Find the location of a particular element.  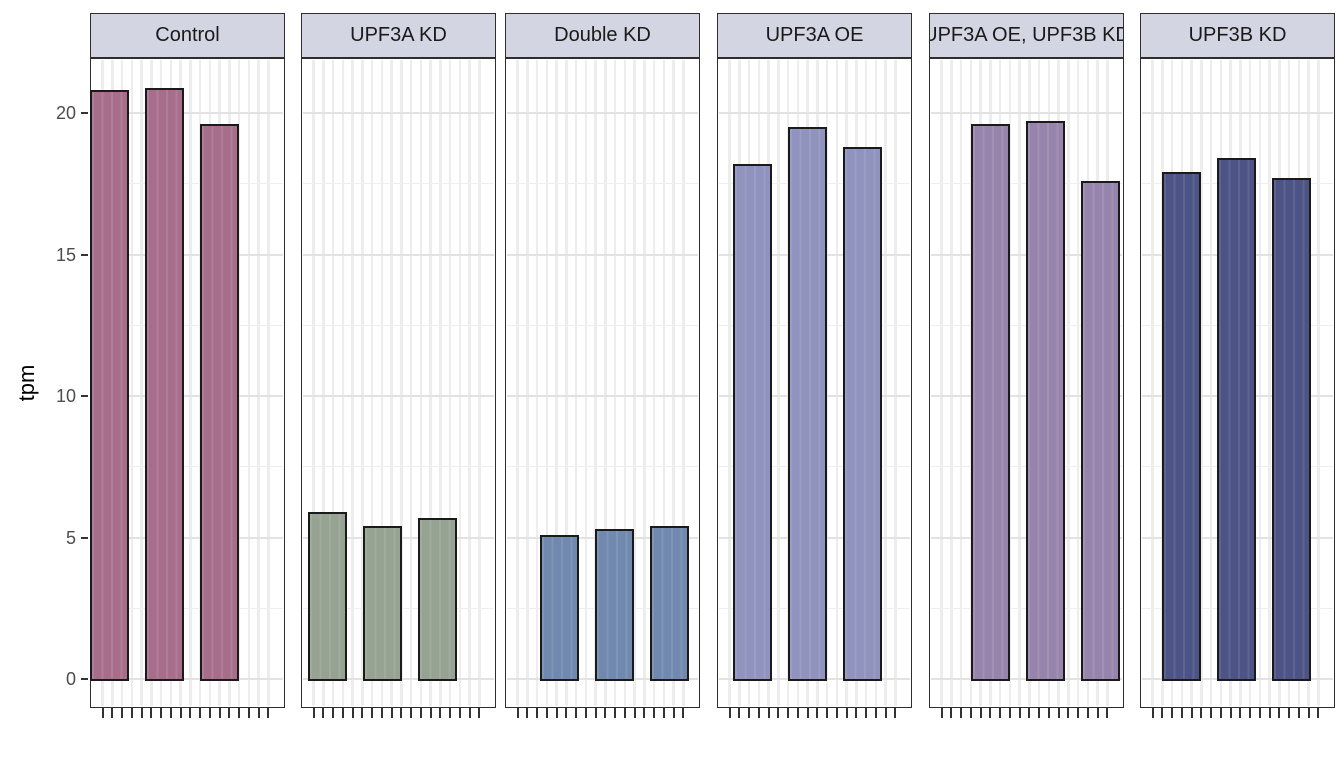

facet-strip-3: Double KD is located at coordinates (602, 35).